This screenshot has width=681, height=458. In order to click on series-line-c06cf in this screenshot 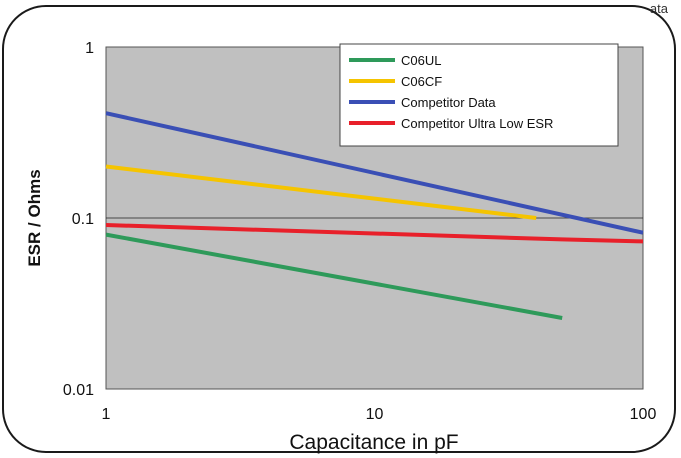, I will do `click(321, 192)`.